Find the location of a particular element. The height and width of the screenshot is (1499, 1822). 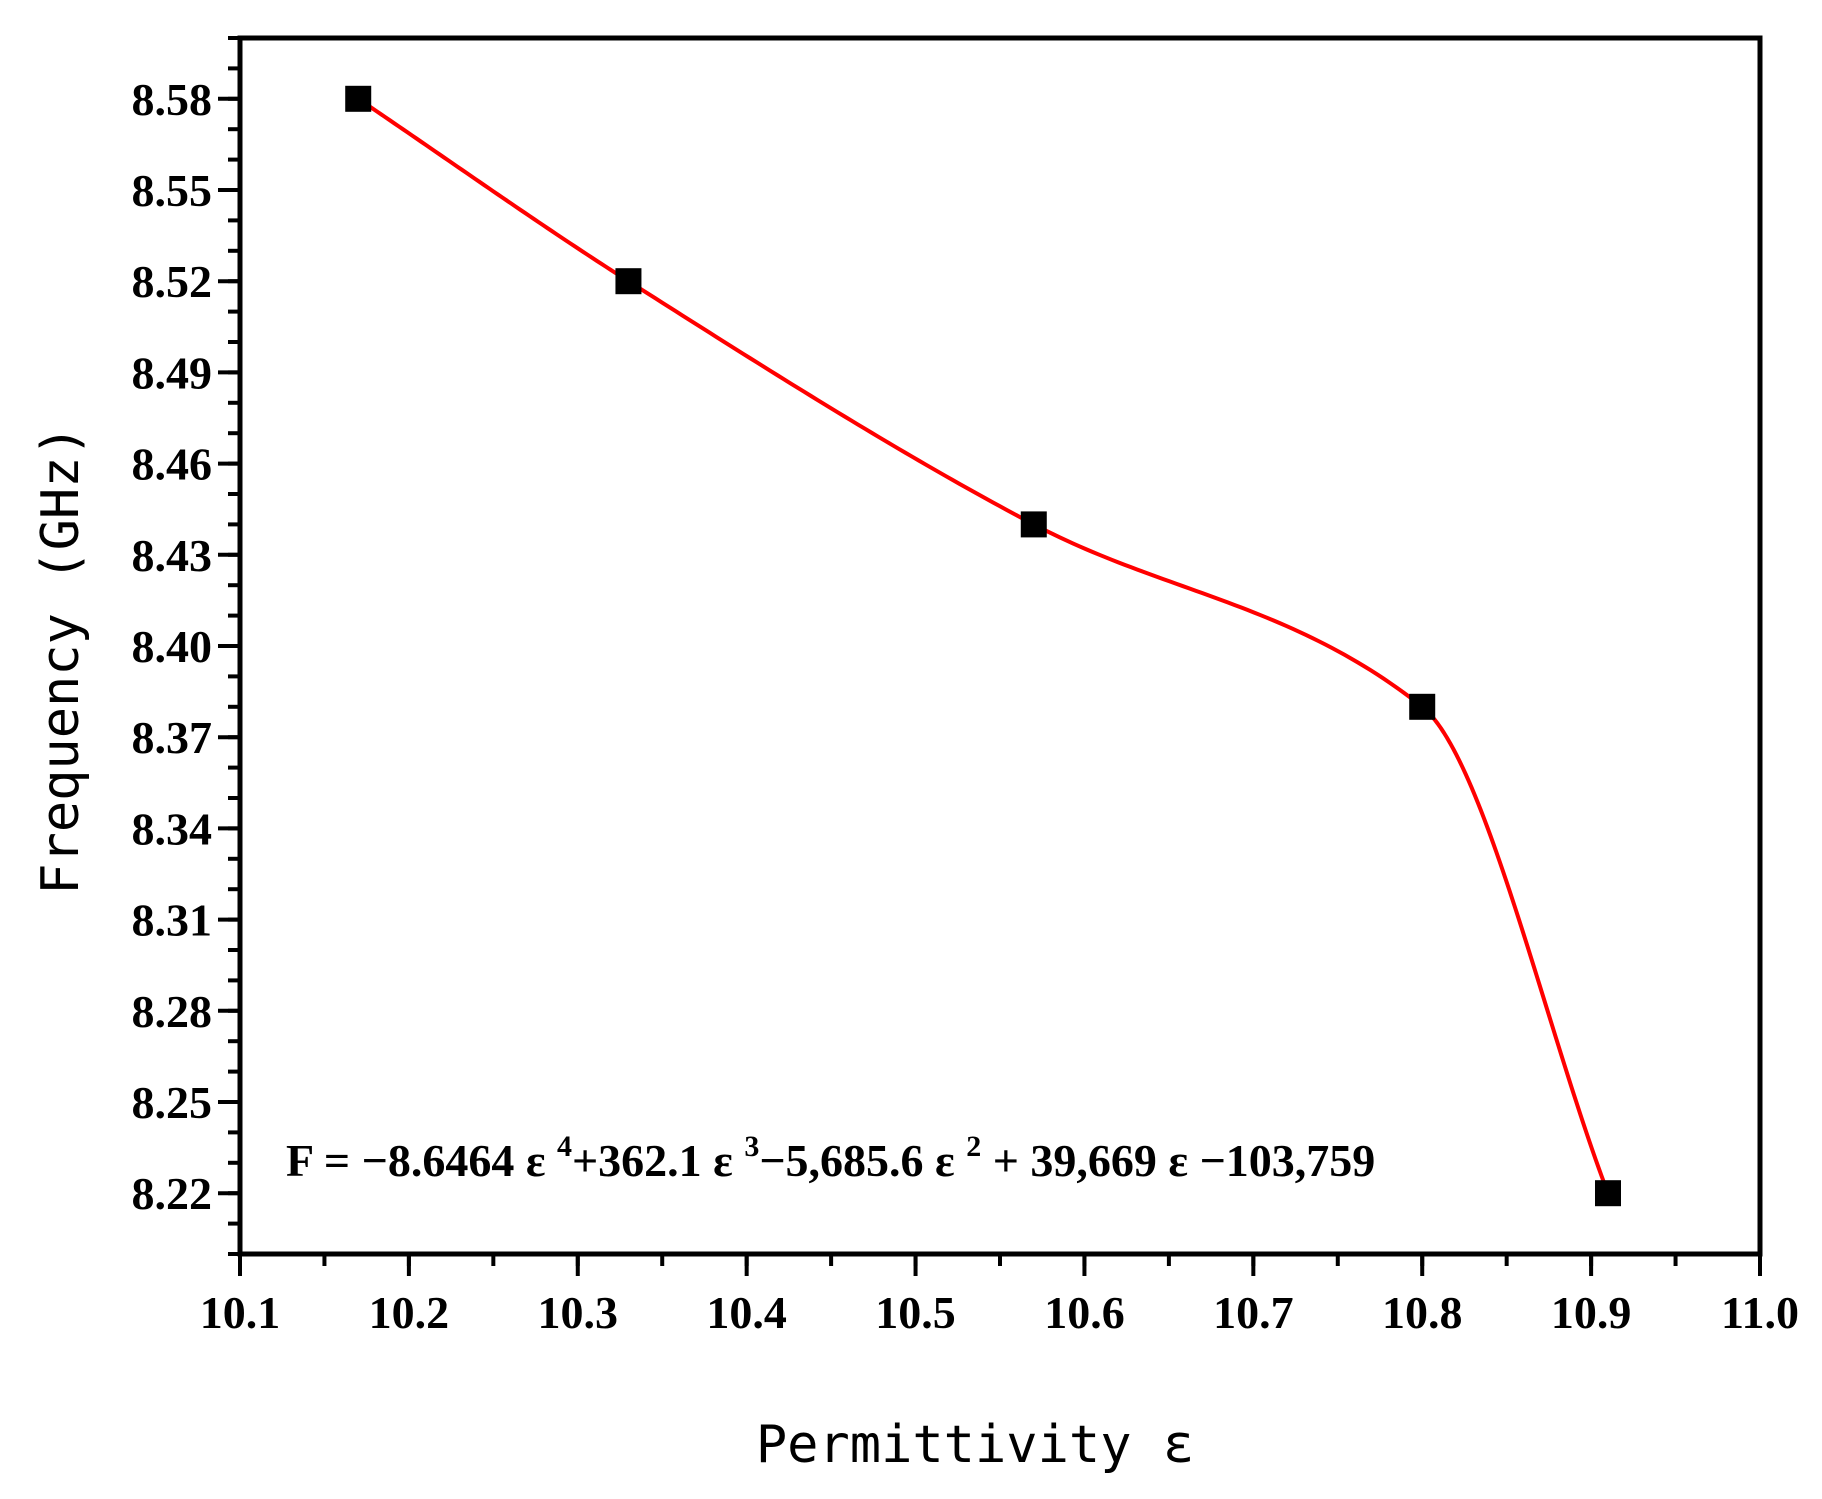

y-tick-label: 8.55 is located at coordinates (172, 190).